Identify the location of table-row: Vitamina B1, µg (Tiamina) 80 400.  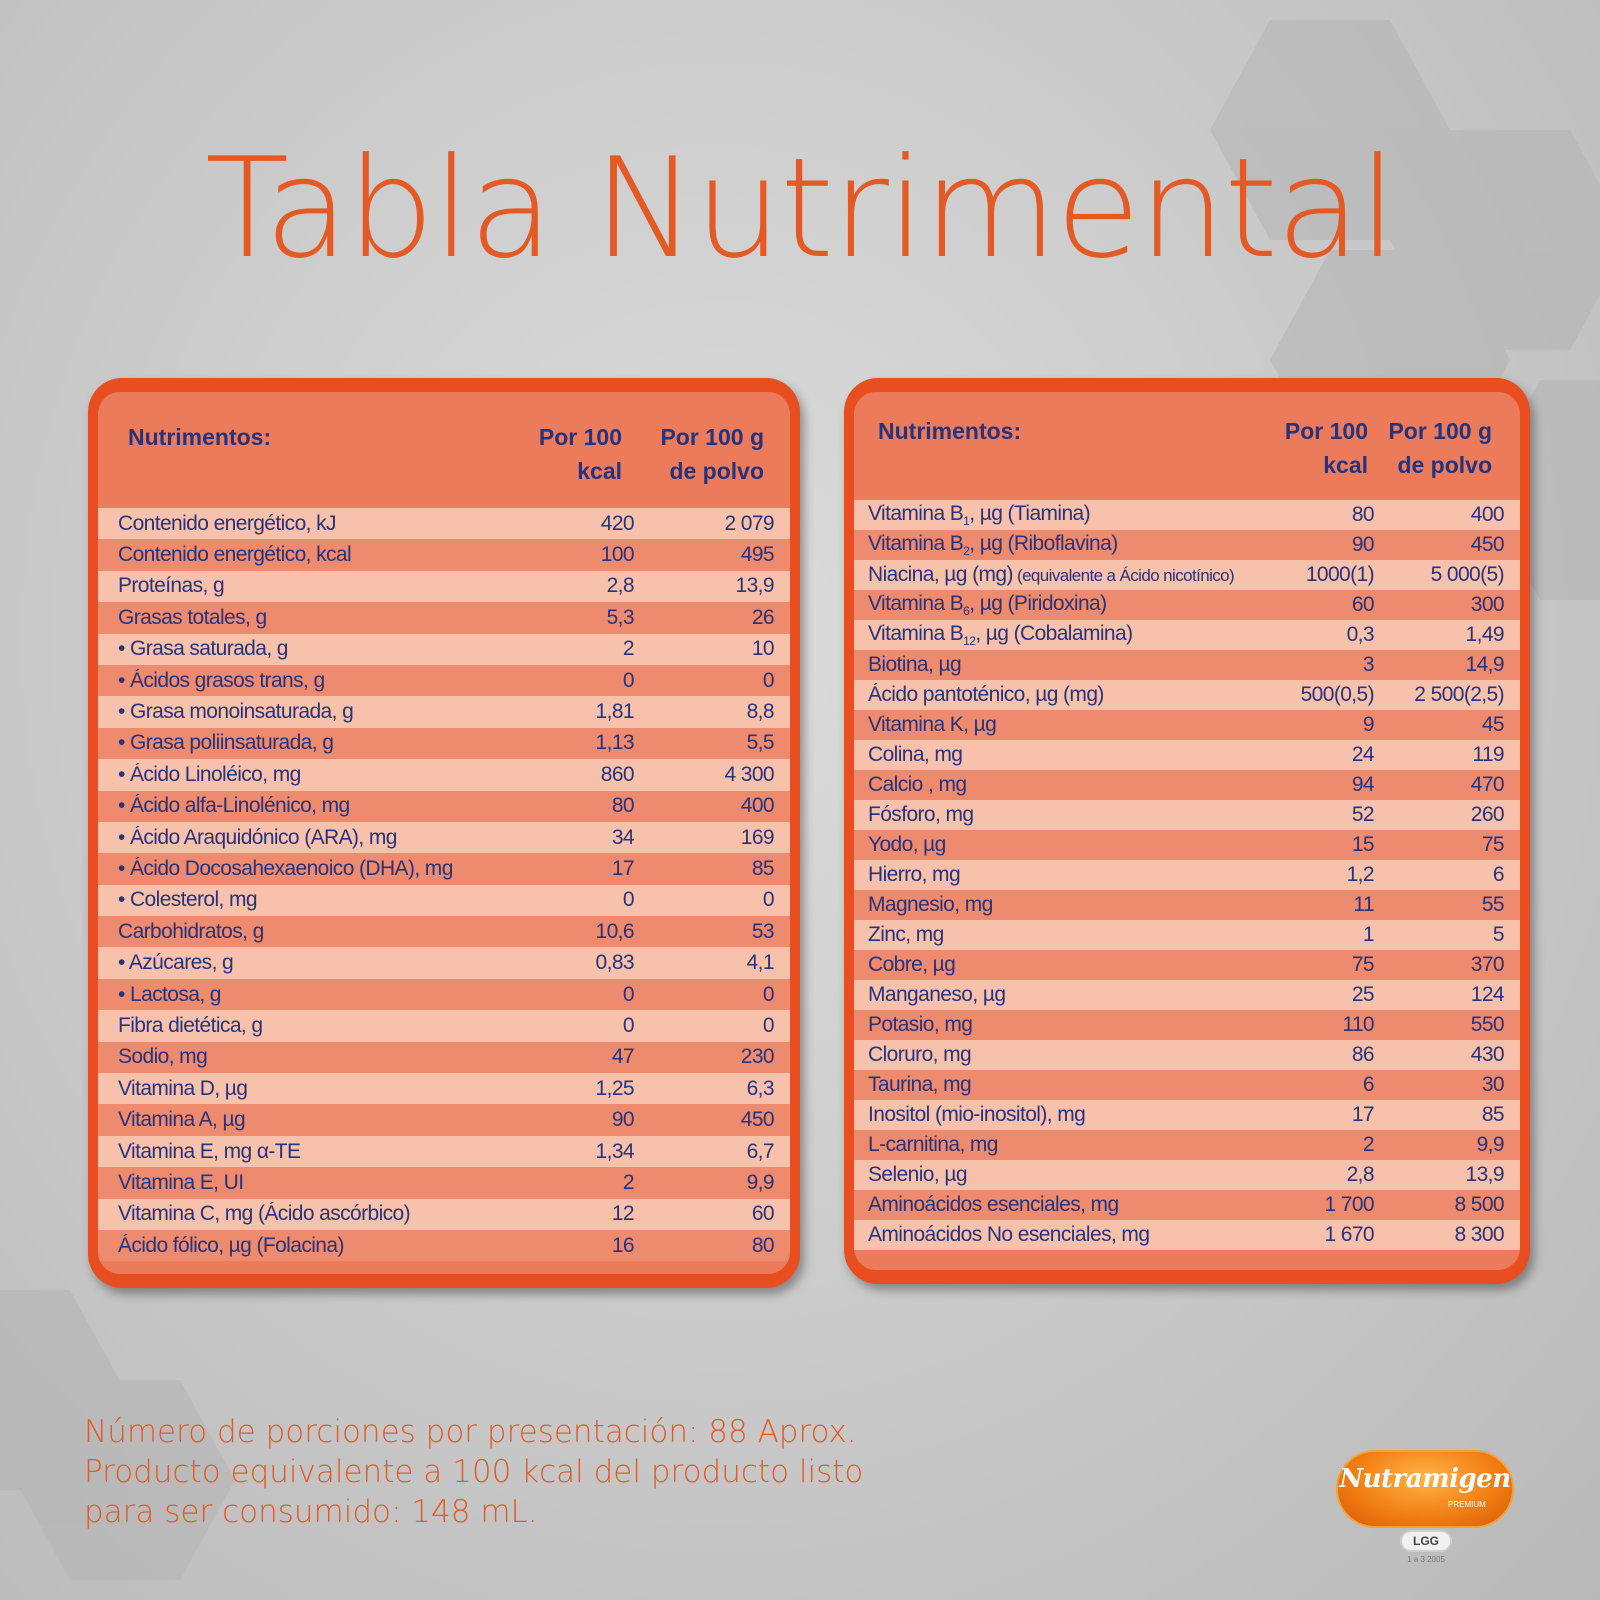
(1187, 515).